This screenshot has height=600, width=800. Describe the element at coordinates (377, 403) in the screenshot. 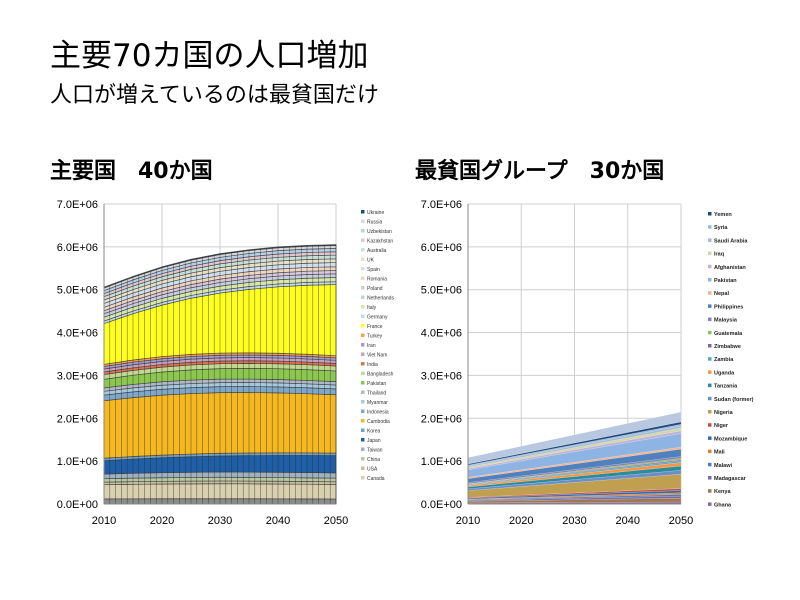

I see `legend-label: Myanmar` at that location.